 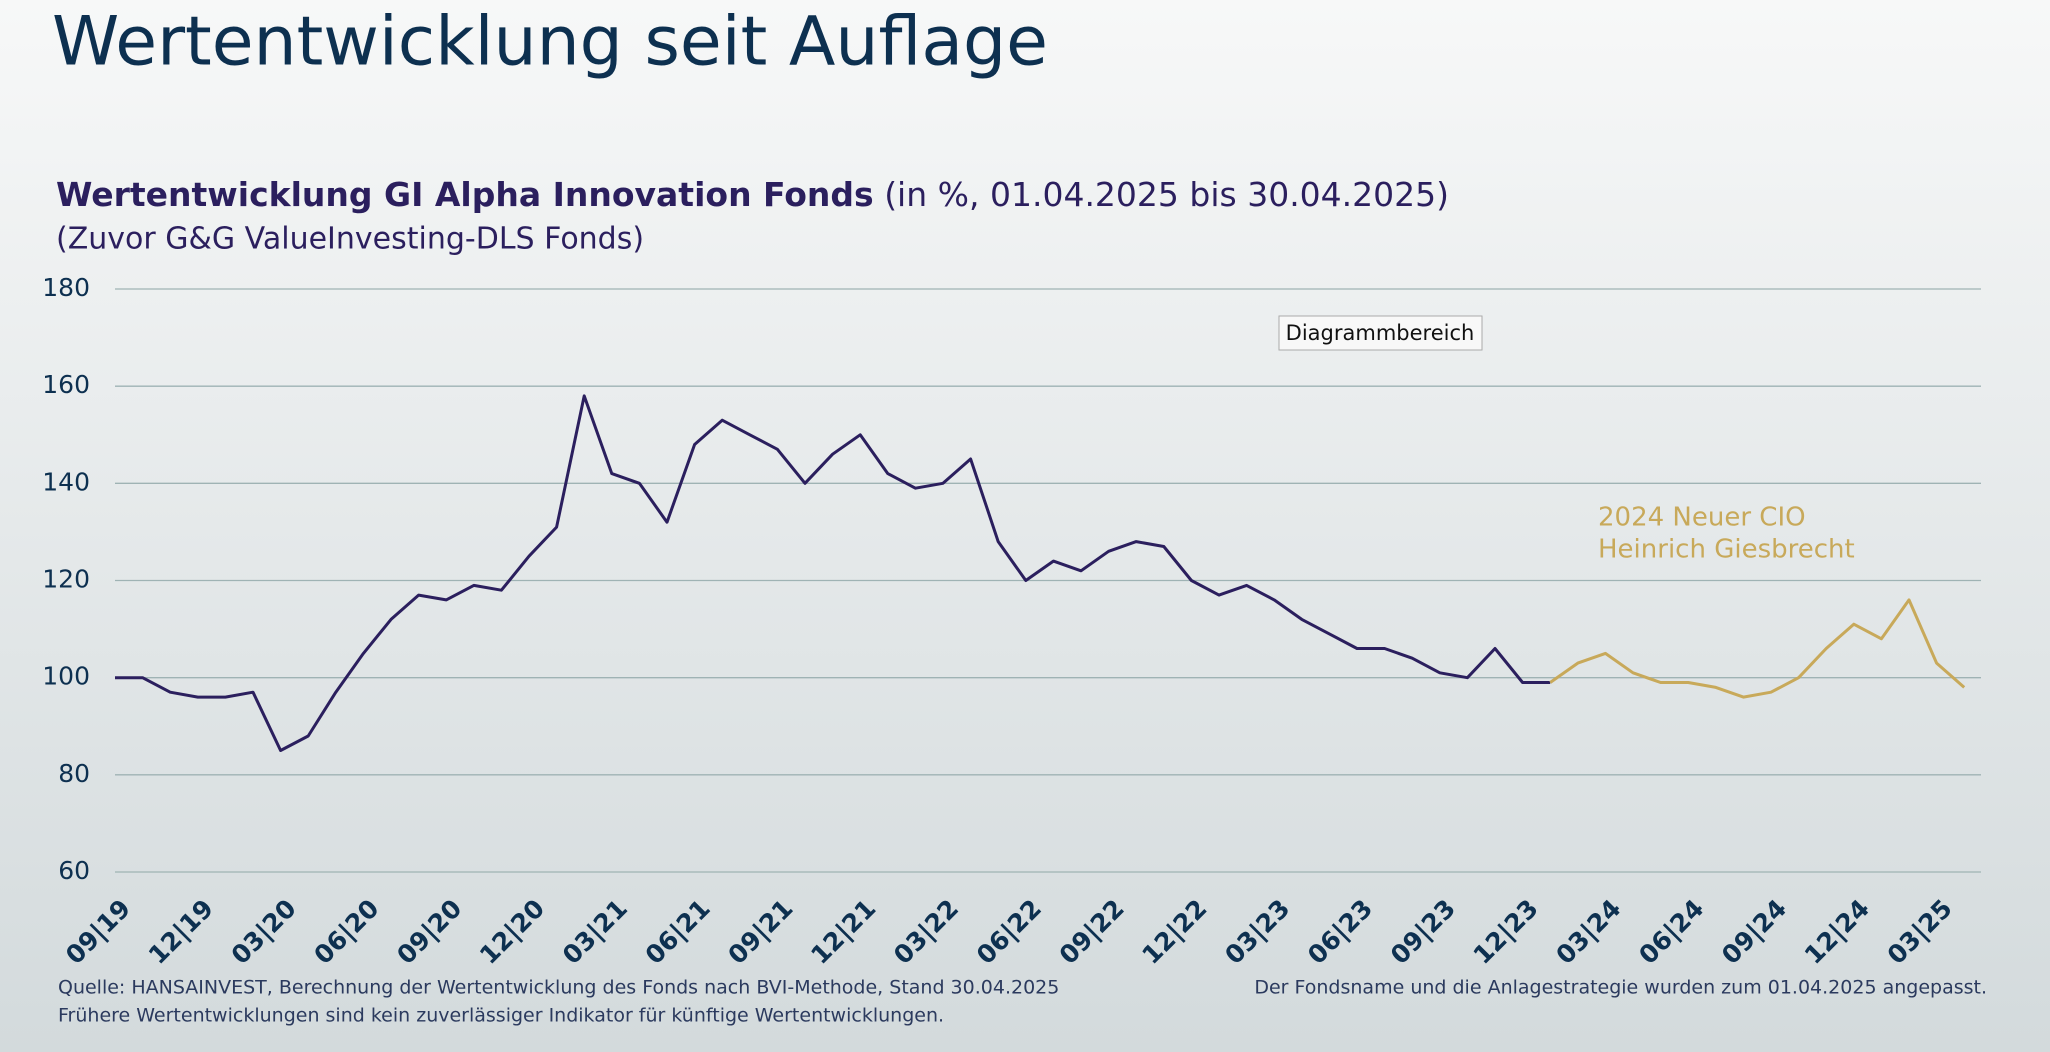 I want to click on tooltip-label: Diagrammbereich, so click(x=1380, y=333).